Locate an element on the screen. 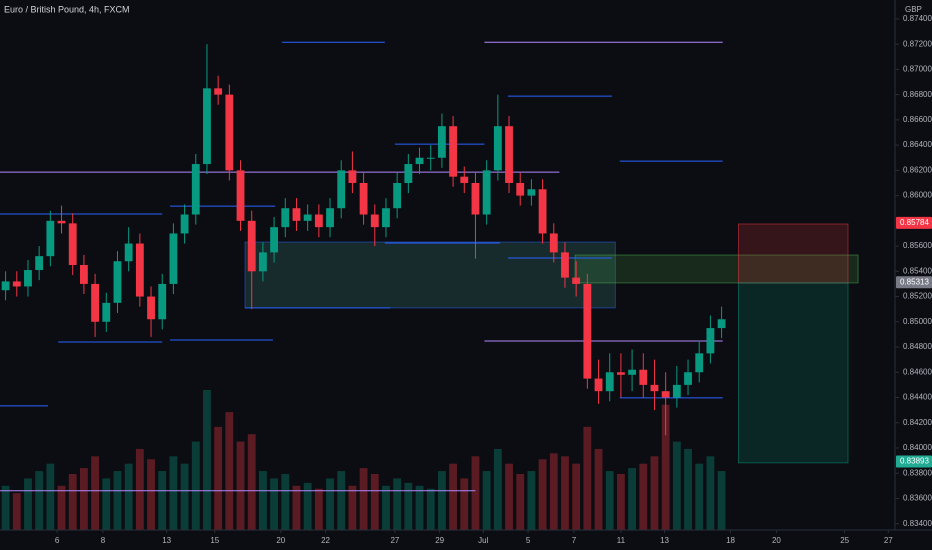 The image size is (932, 550). price-label: 0.83893 is located at coordinates (914, 461).